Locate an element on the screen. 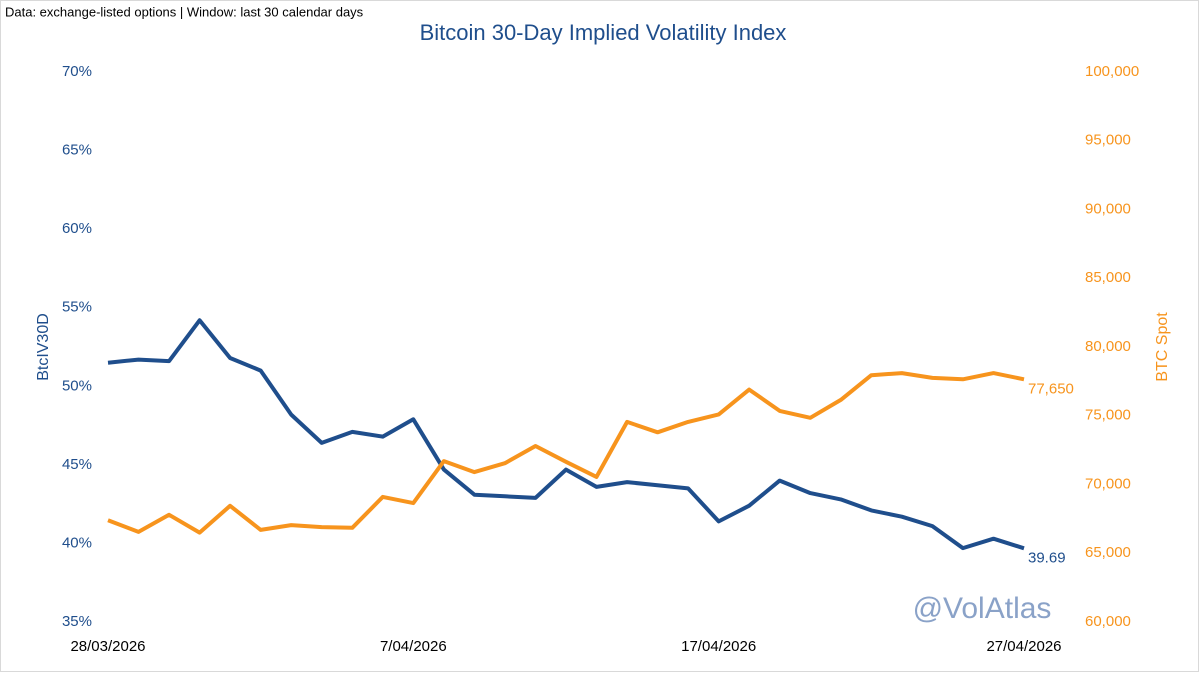 The width and height of the screenshot is (1199, 677). y2-tick-label: 85,000 is located at coordinates (1108, 277).